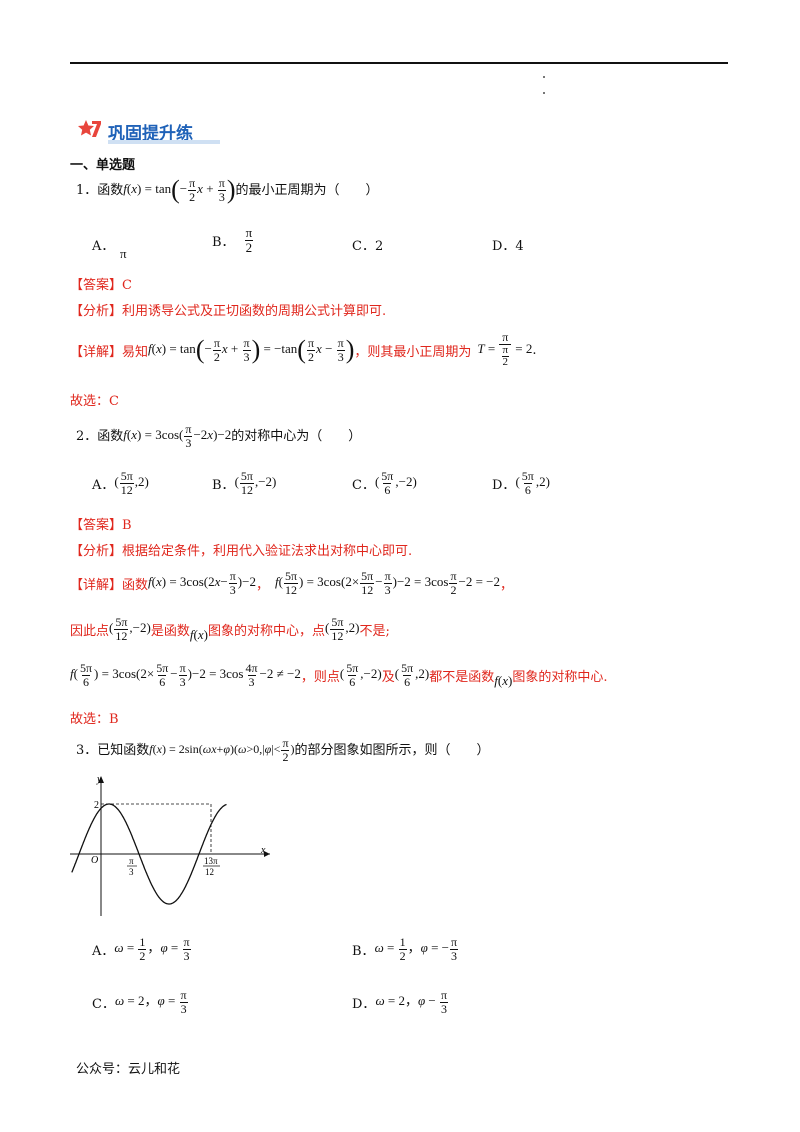 This screenshot has width=800, height=1132. Describe the element at coordinates (101, 525) in the screenshot. I see `answer-2: 【答案】B` at that location.